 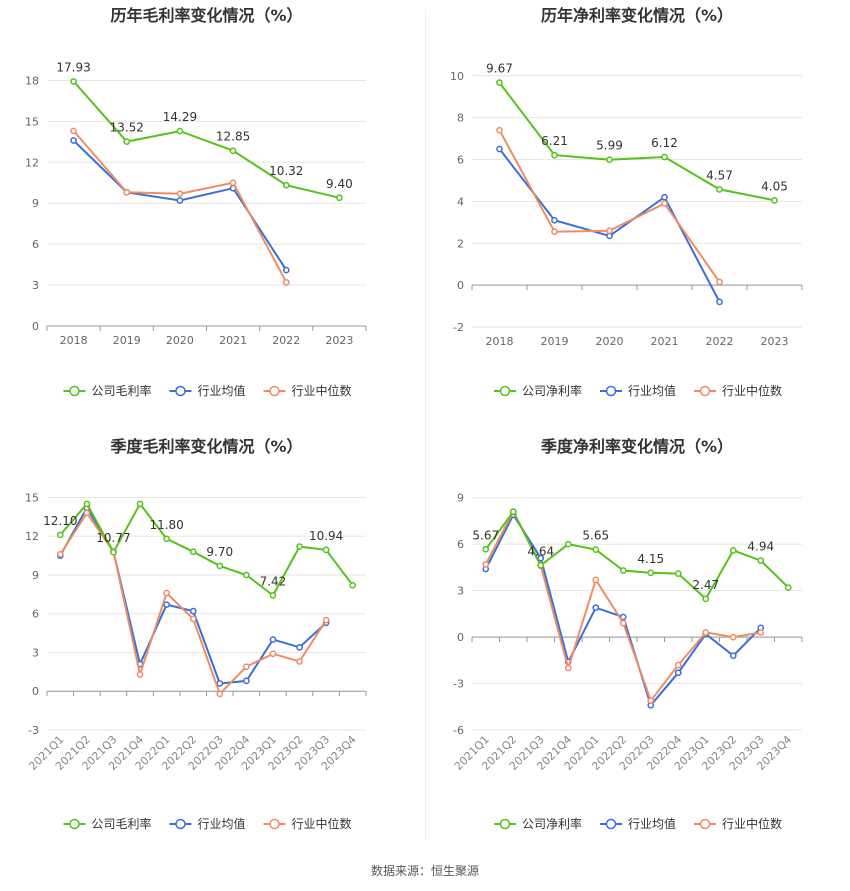 What do you see at coordinates (458, 684) in the screenshot?
I see `y-tick-label: -3` at bounding box center [458, 684].